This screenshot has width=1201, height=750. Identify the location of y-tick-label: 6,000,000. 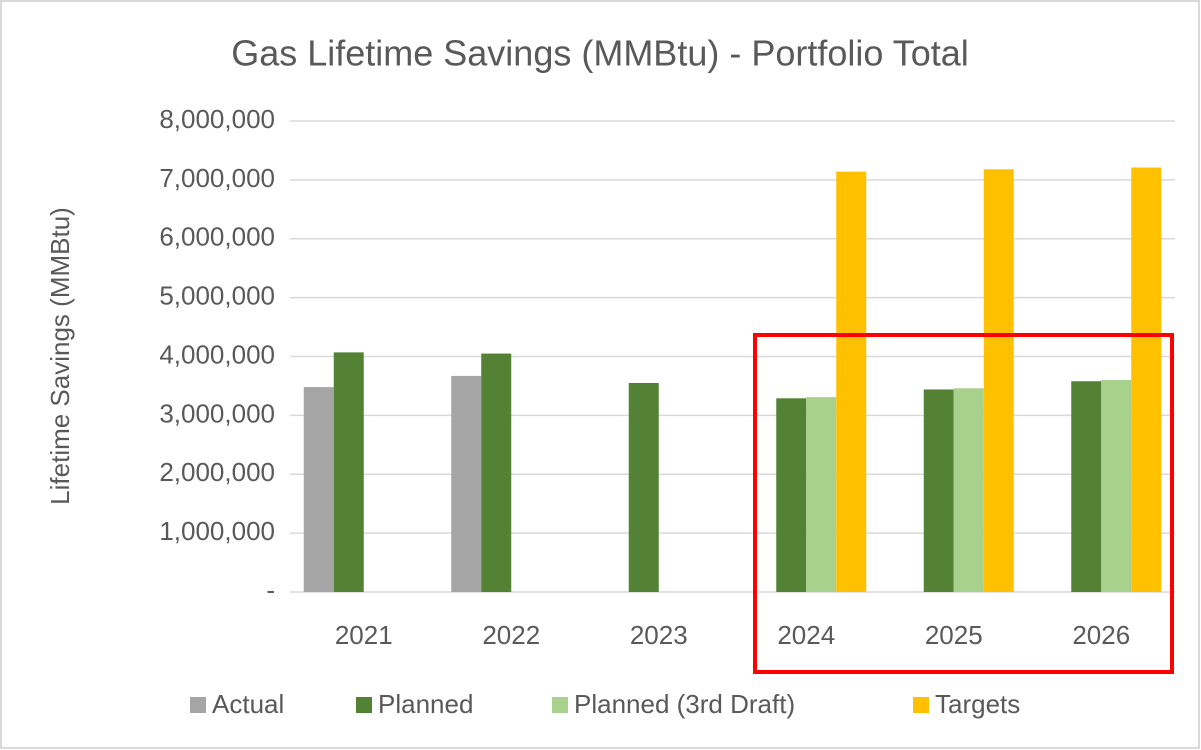
(217, 237).